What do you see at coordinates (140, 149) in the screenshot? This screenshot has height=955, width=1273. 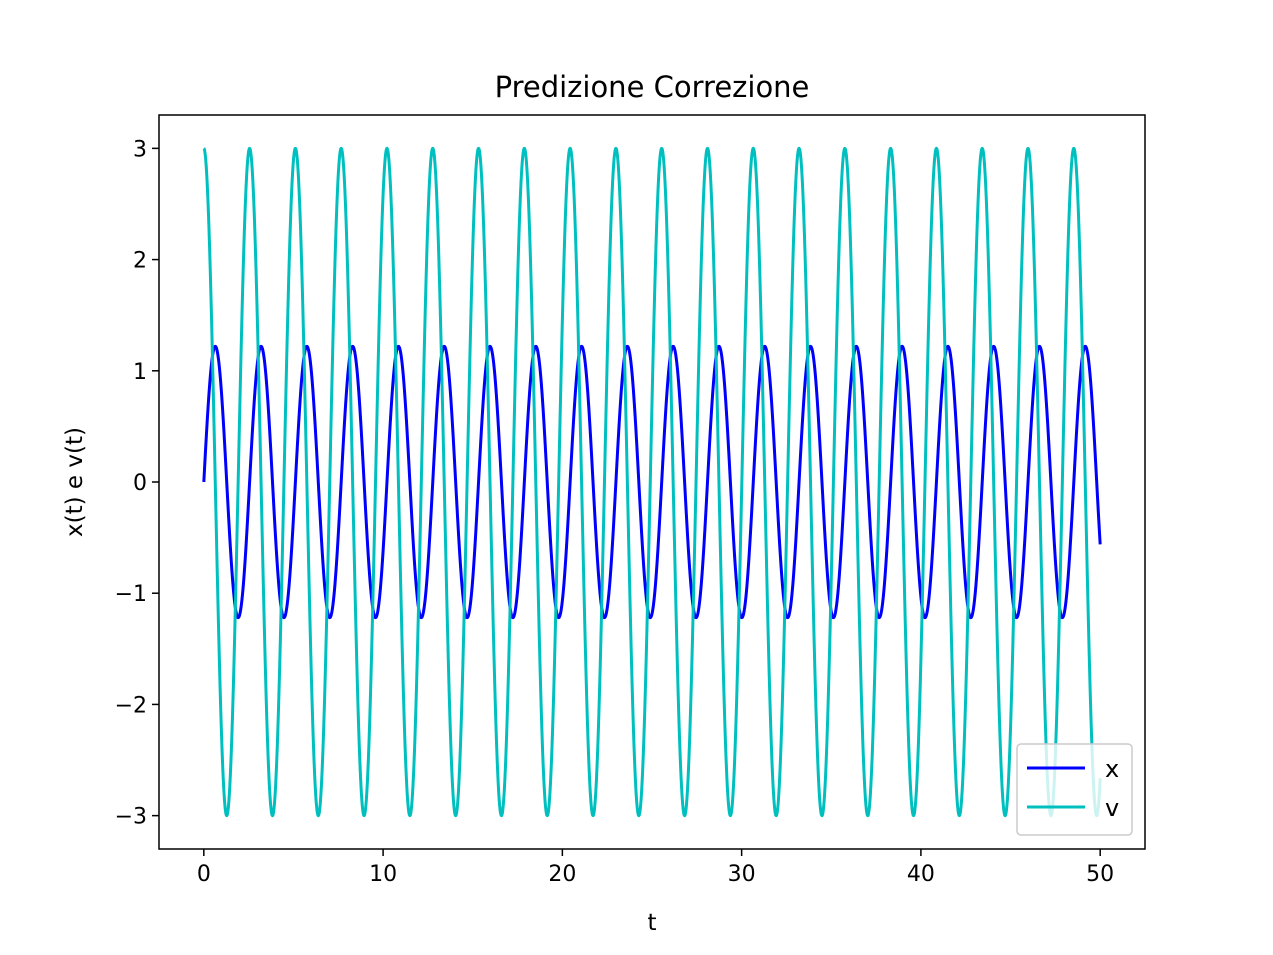 I see `y-tick-label: 3` at bounding box center [140, 149].